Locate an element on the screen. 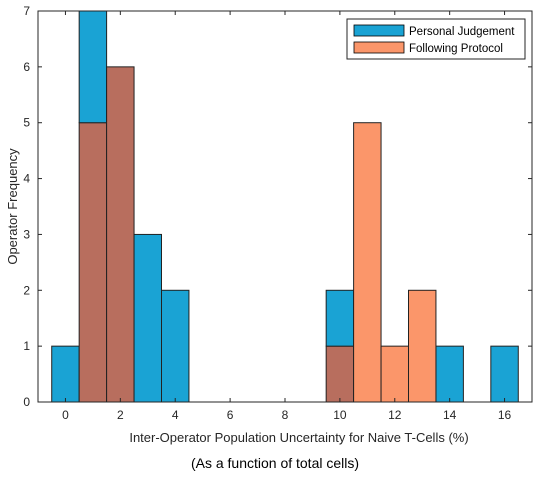  legend: Personal Judgement Following Protocol is located at coordinates (436, 39).